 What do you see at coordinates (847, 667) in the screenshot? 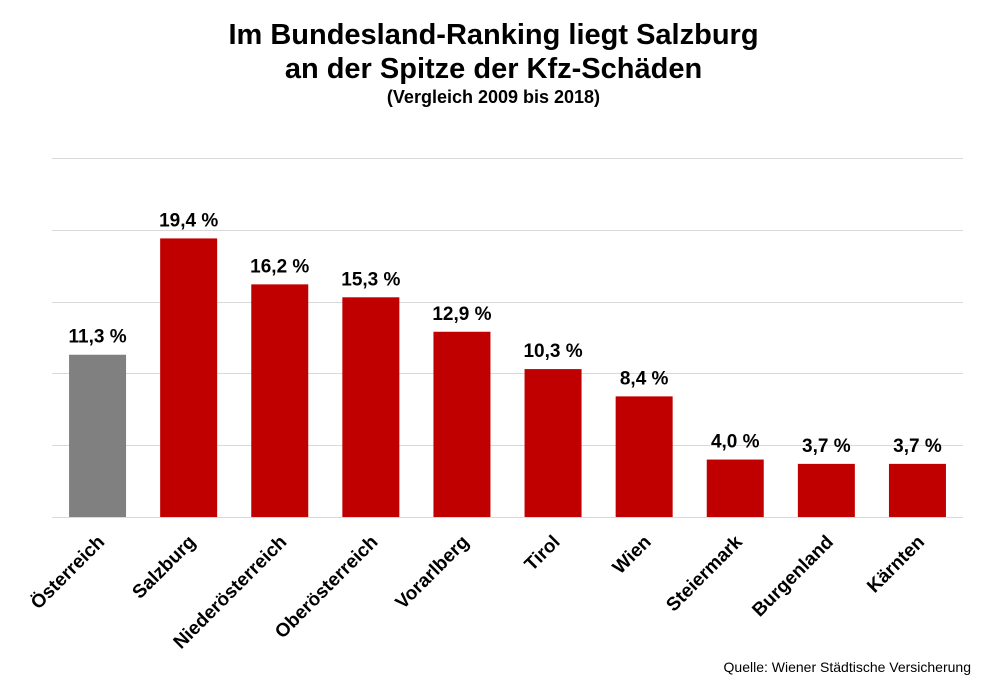
I see `source-note: Quelle: Wiener Städtische Versicherung` at bounding box center [847, 667].